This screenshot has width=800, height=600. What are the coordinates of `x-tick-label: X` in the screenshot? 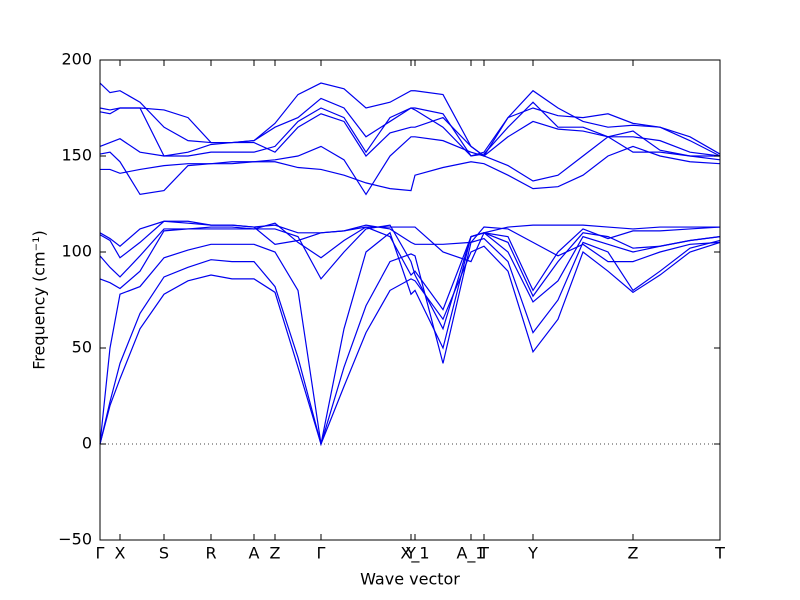 It's located at (120, 553).